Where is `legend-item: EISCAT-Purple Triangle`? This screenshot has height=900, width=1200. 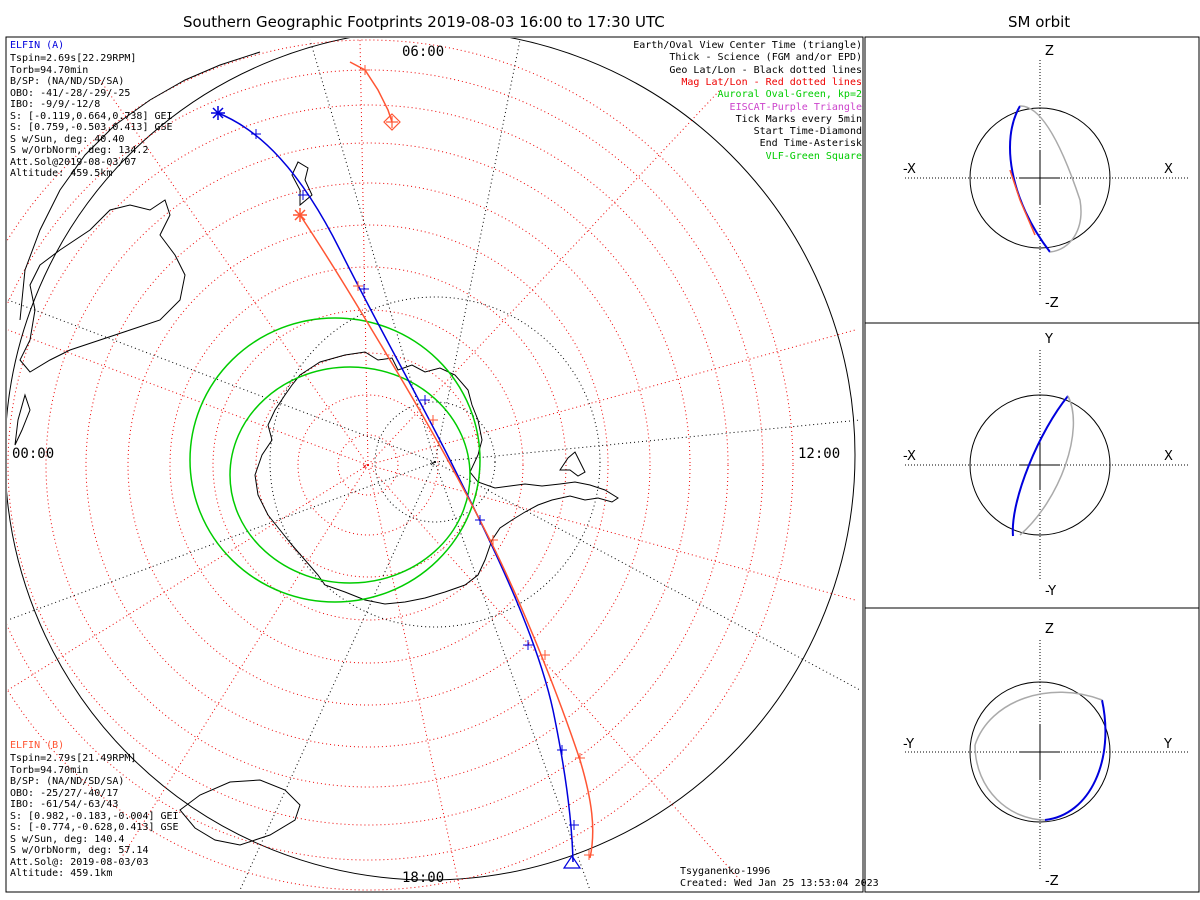 legend-item: EISCAT-Purple Triangle is located at coordinates (795, 107).